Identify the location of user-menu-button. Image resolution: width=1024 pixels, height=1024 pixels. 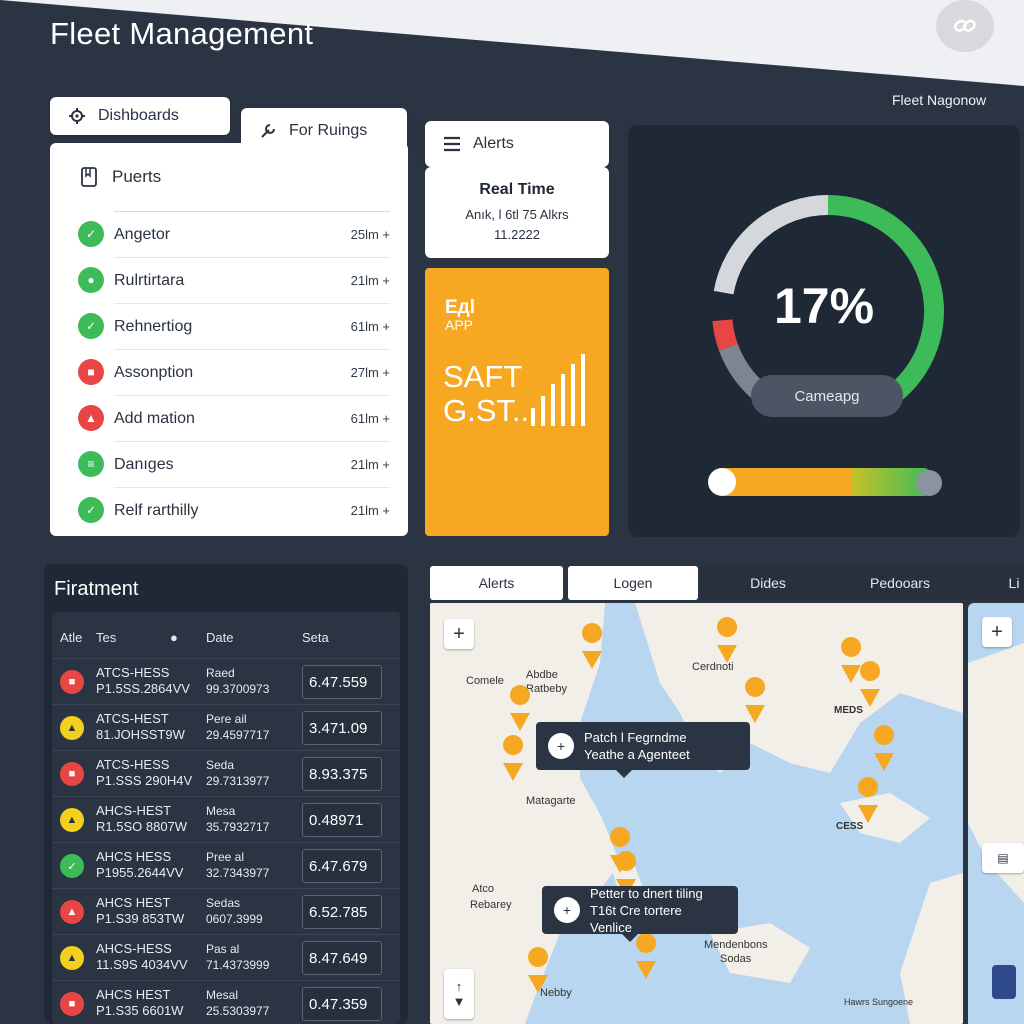
(965, 26).